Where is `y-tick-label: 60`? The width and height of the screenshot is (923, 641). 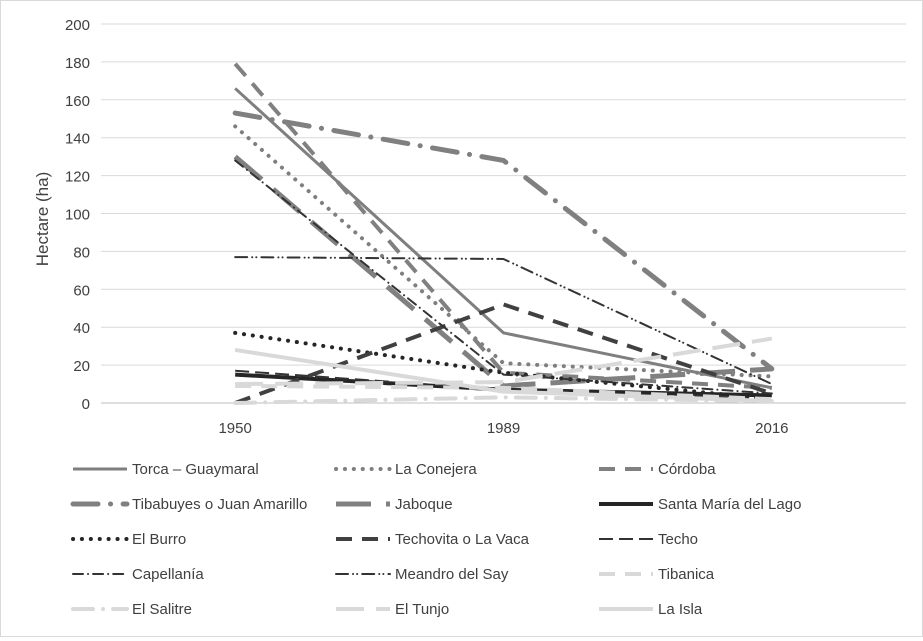
y-tick-label: 60 is located at coordinates (81, 290).